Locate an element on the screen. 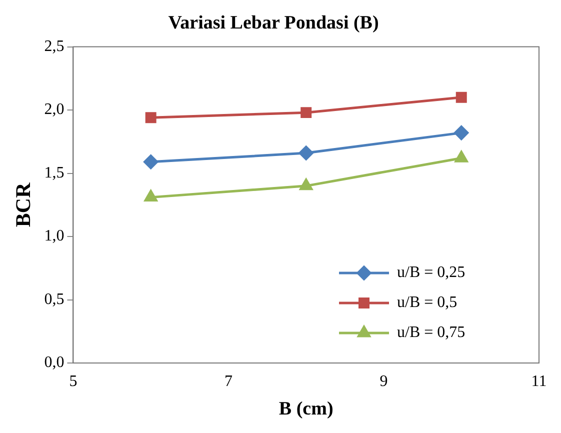  legend-label: u/B = 0,25 is located at coordinates (431, 273).